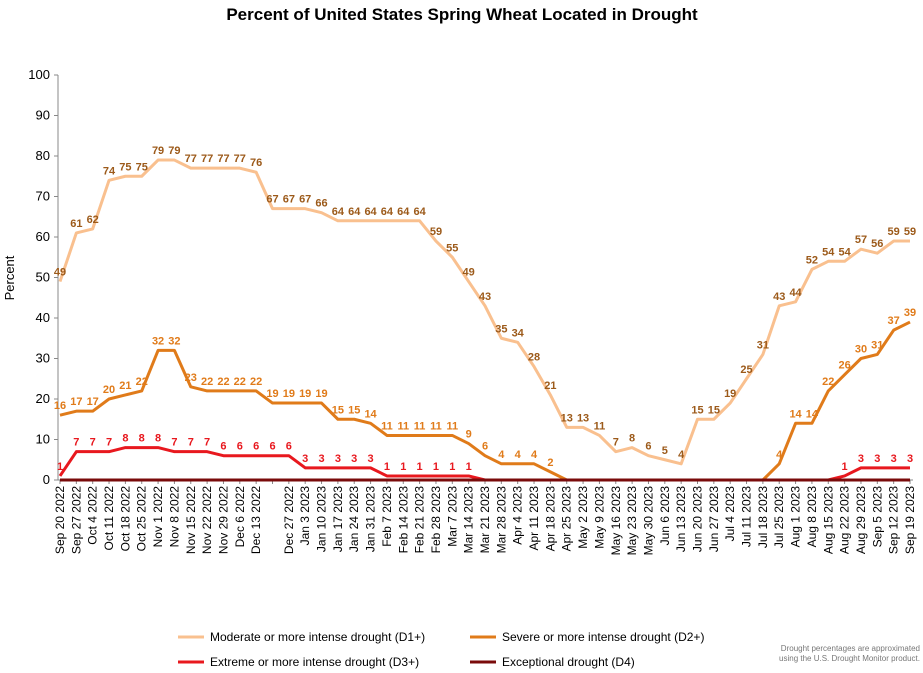 This screenshot has width=923, height=673. What do you see at coordinates (665, 516) in the screenshot?
I see `x-tick-label: Jun 6 2023` at bounding box center [665, 516].